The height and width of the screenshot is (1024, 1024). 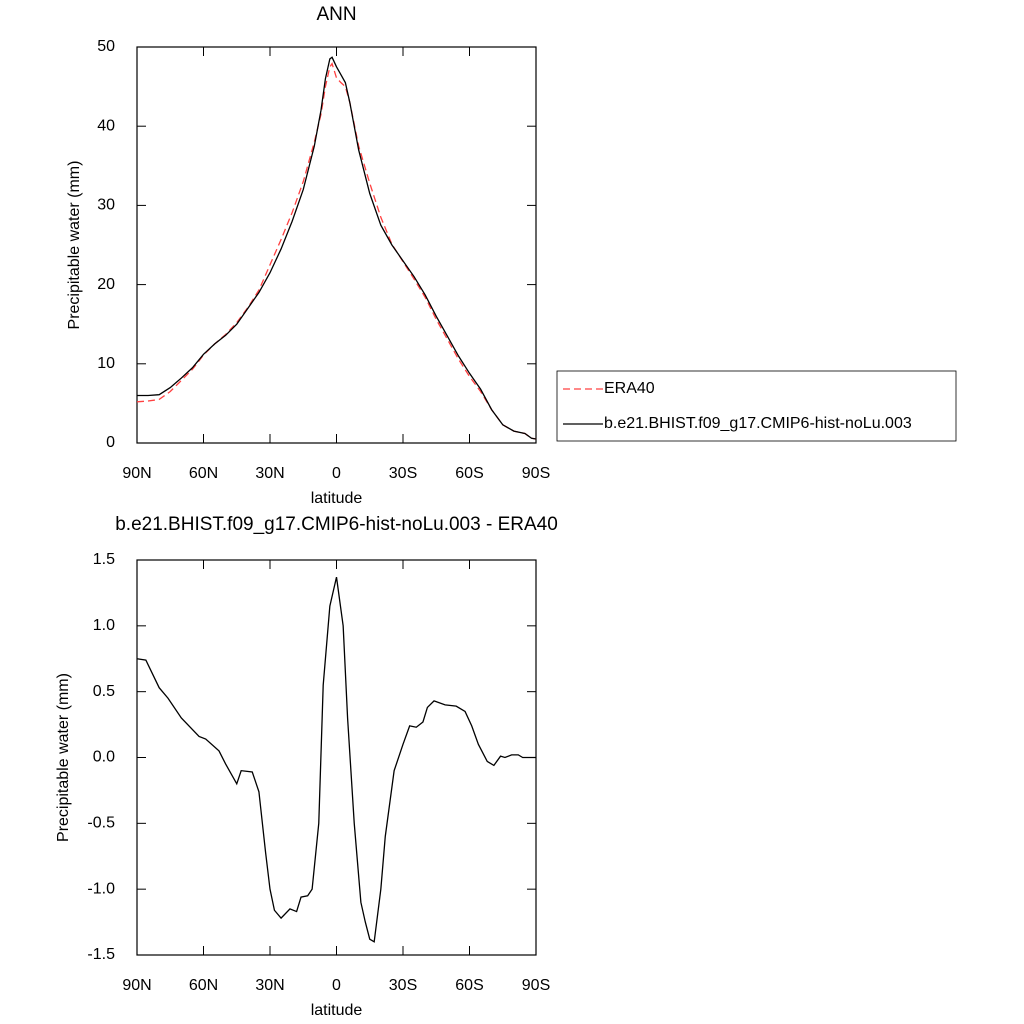 I want to click on legend-label: ERA40, so click(x=629, y=388).